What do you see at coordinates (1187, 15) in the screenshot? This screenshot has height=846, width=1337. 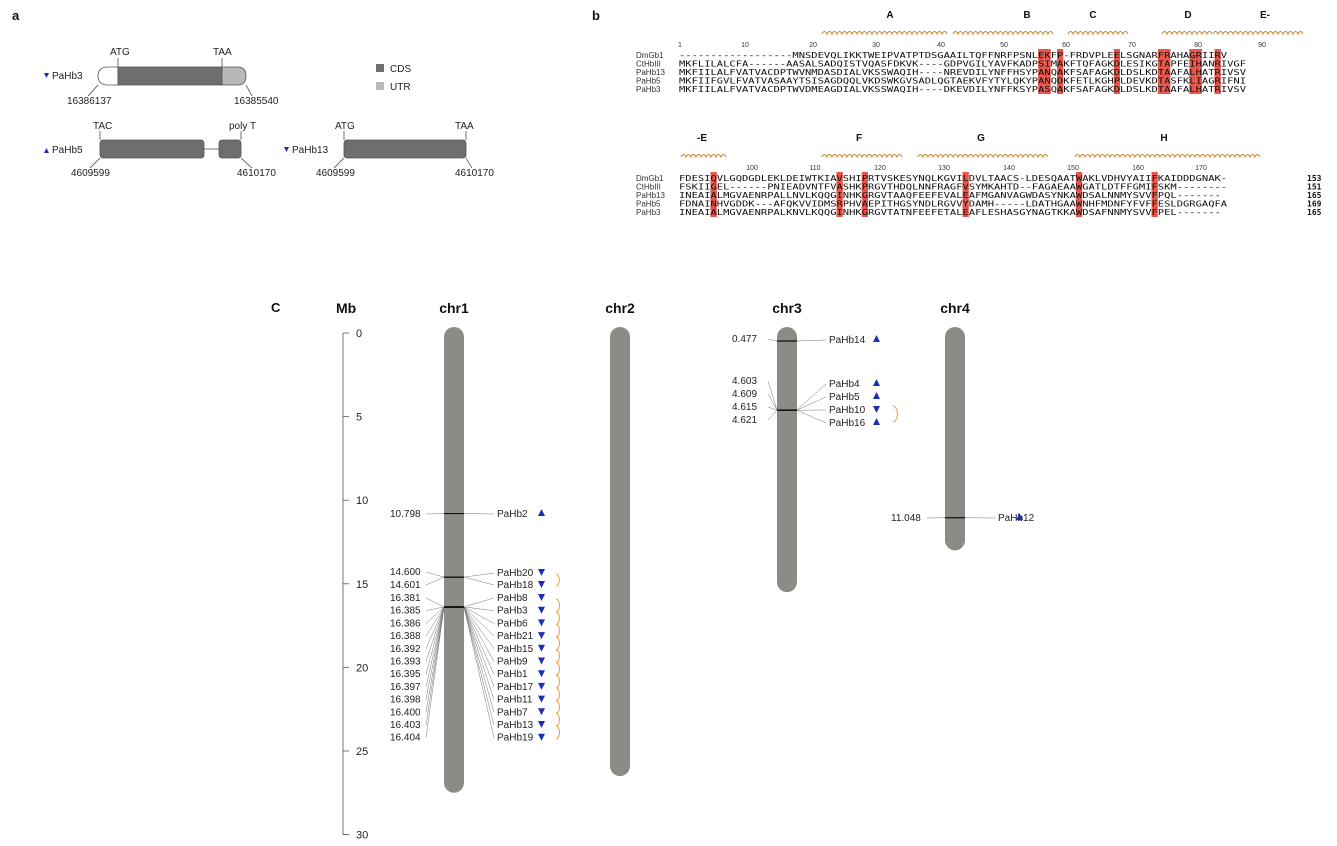 I see `helix-label: D` at bounding box center [1187, 15].